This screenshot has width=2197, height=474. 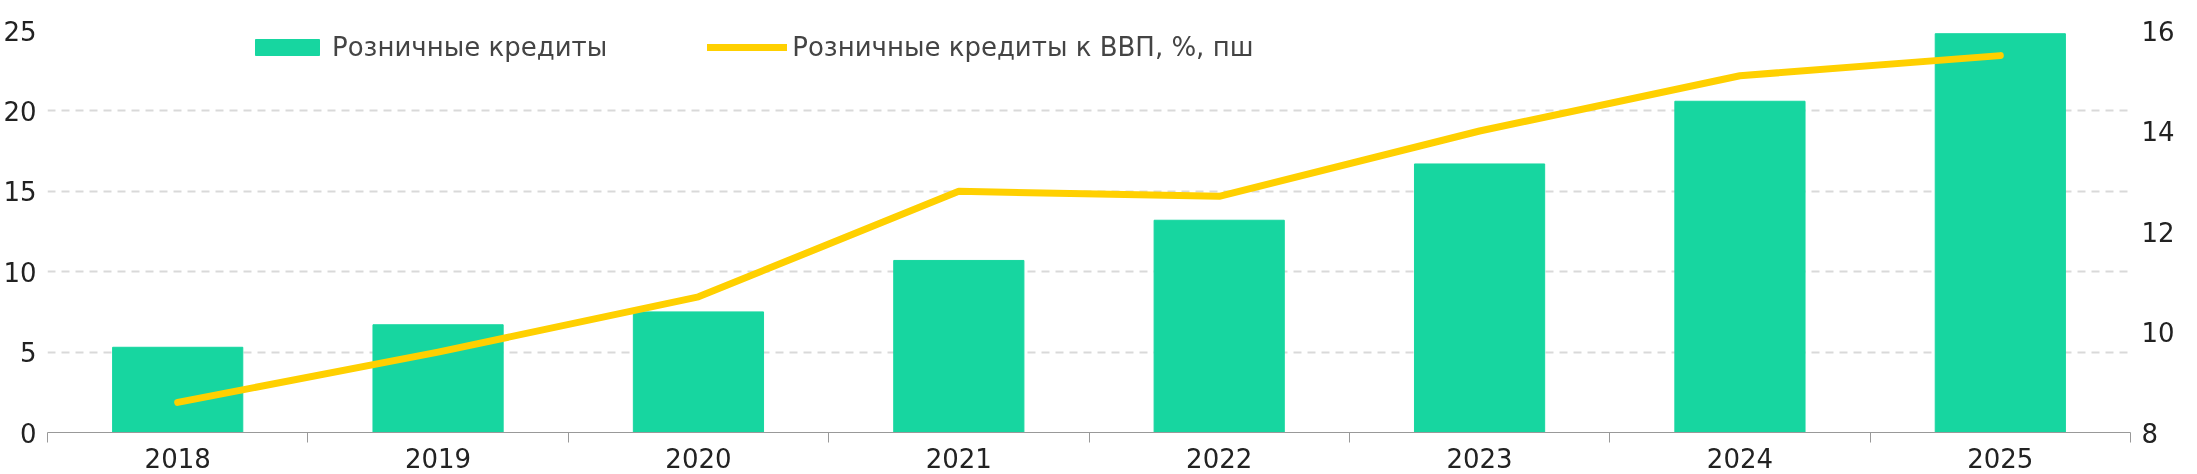 What do you see at coordinates (1740, 458) in the screenshot?
I see `x-tick-label: 2024` at bounding box center [1740, 458].